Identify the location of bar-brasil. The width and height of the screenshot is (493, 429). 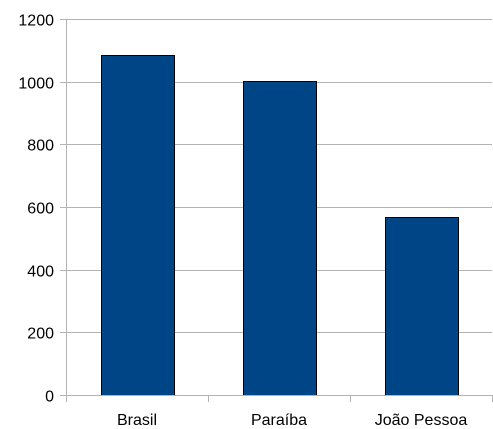
(138, 225).